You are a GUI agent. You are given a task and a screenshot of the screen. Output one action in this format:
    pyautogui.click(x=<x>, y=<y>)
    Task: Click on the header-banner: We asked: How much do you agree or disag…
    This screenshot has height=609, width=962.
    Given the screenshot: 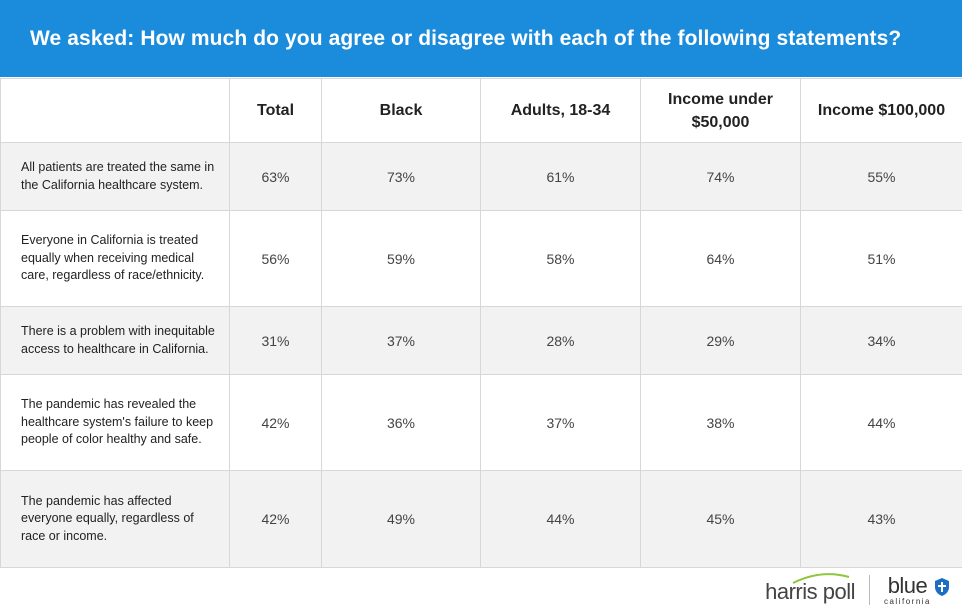 What is the action you would take?
    pyautogui.click(x=481, y=38)
    